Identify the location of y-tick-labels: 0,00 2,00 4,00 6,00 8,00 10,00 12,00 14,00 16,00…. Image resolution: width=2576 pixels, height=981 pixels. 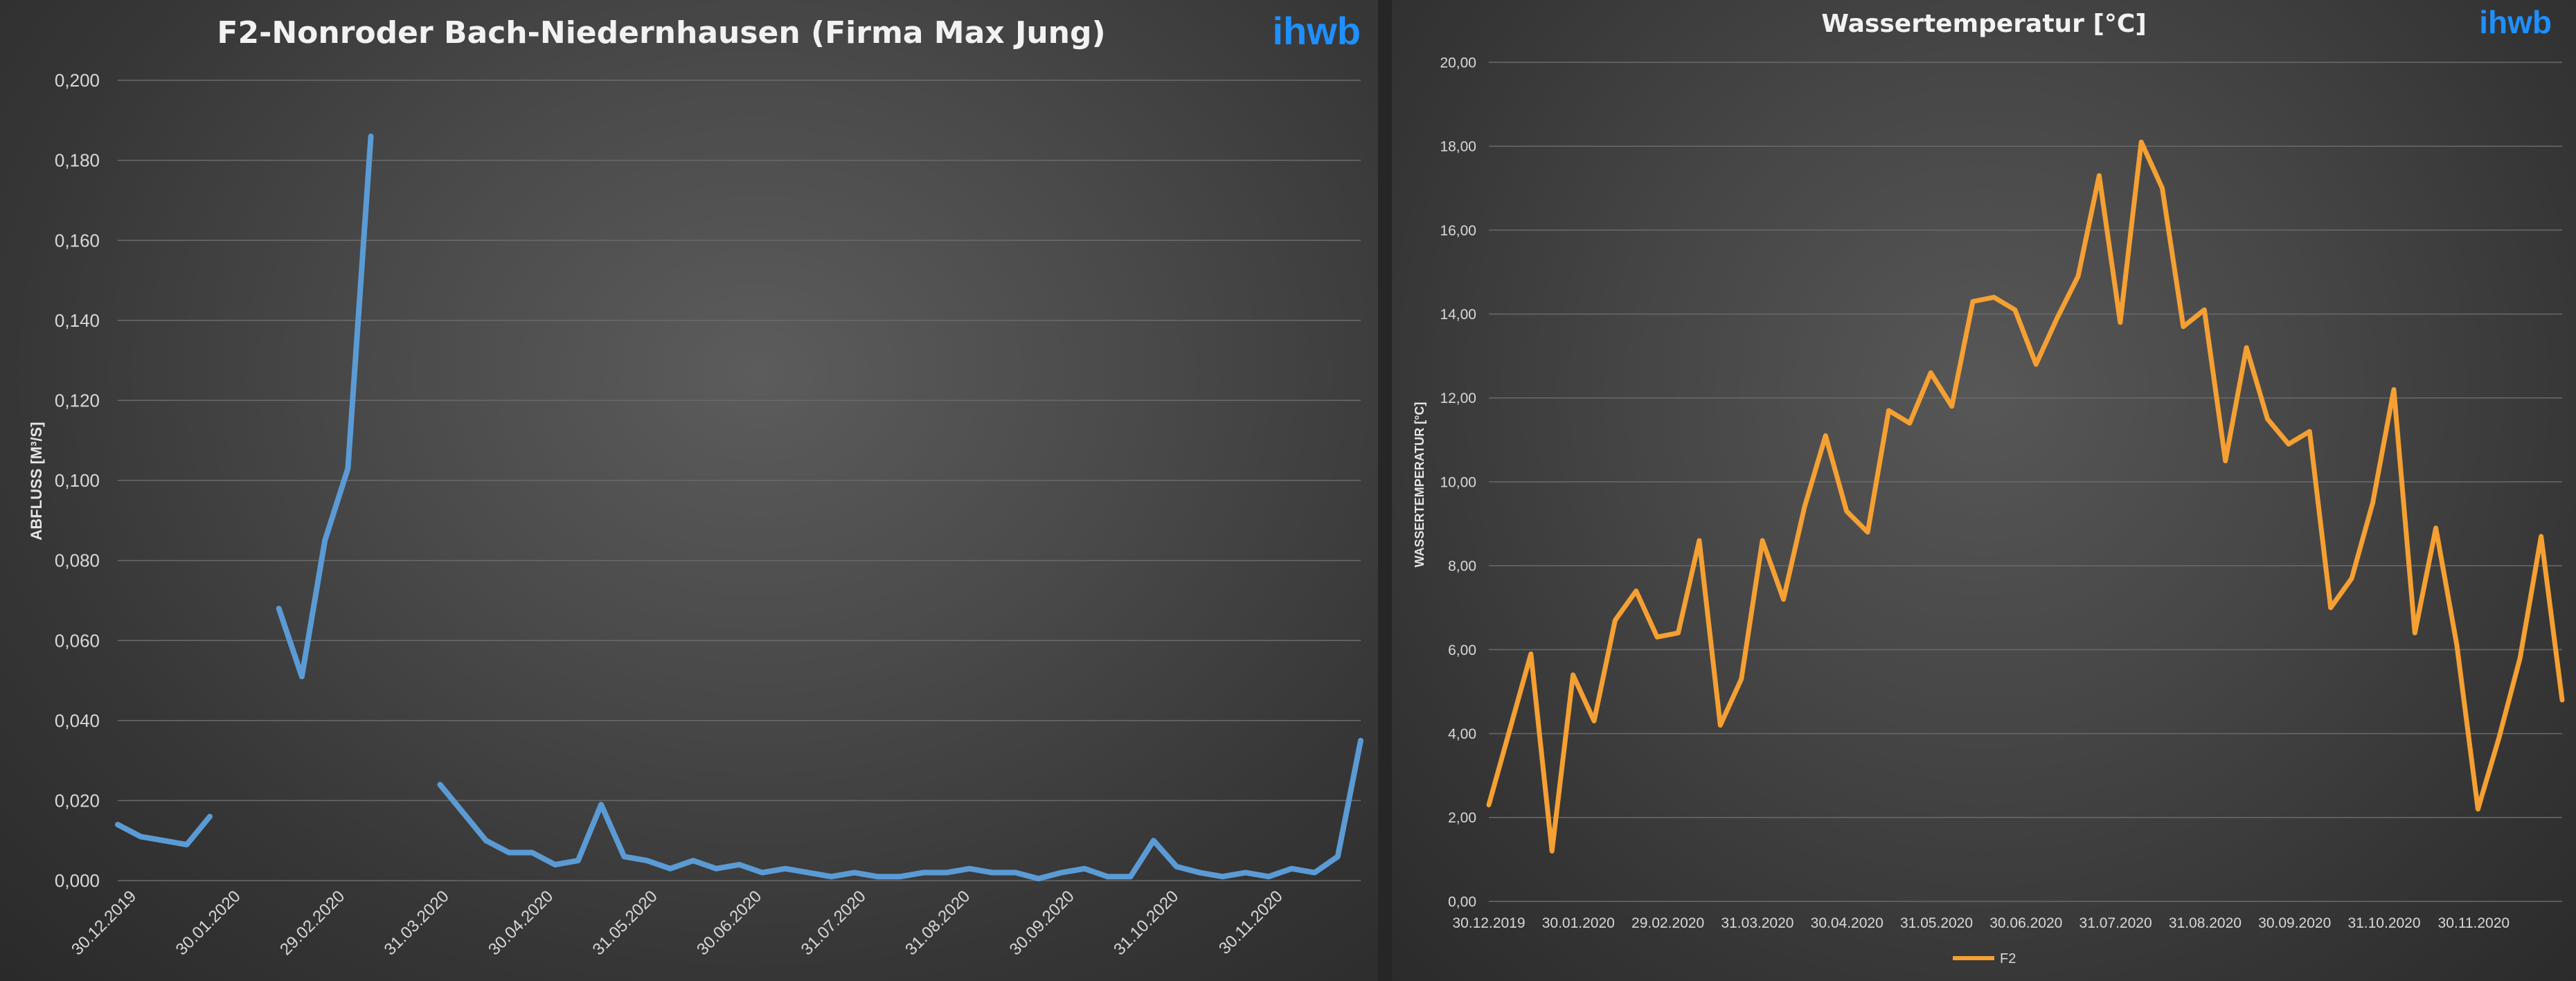
(1458, 482).